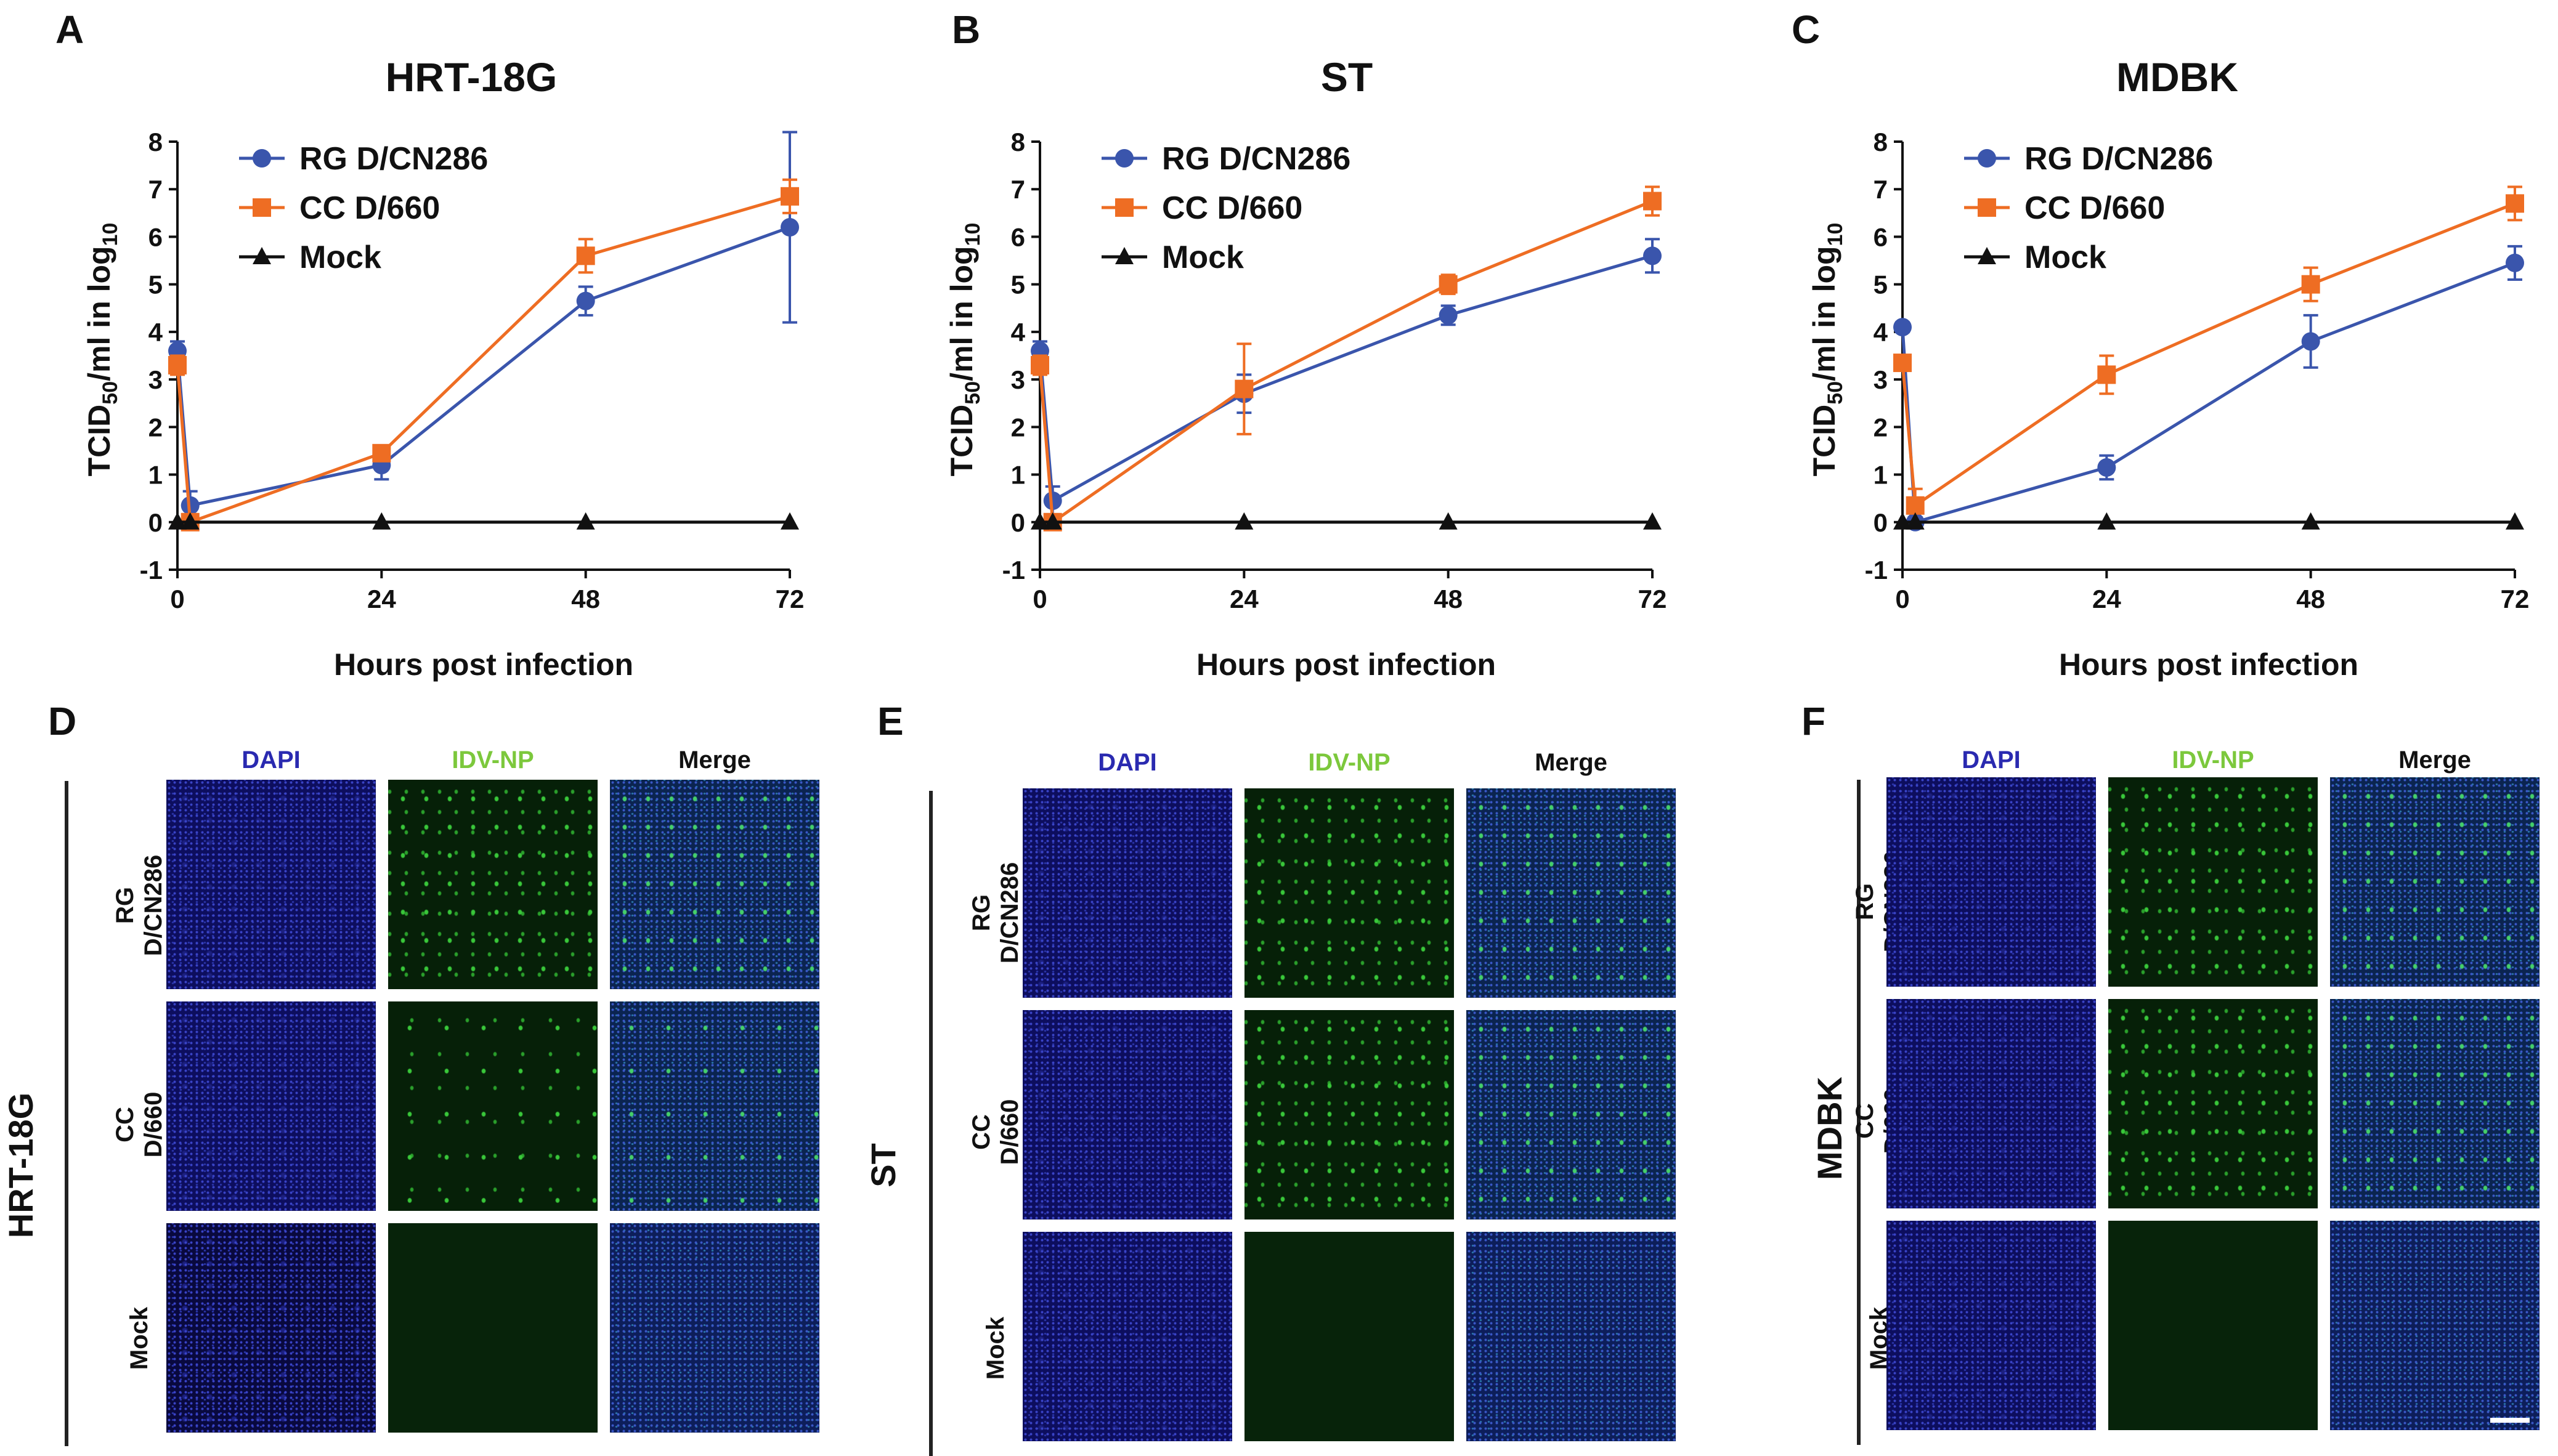 This screenshot has width=2558, height=1456. I want to click on panel-letter: B, so click(966, 29).